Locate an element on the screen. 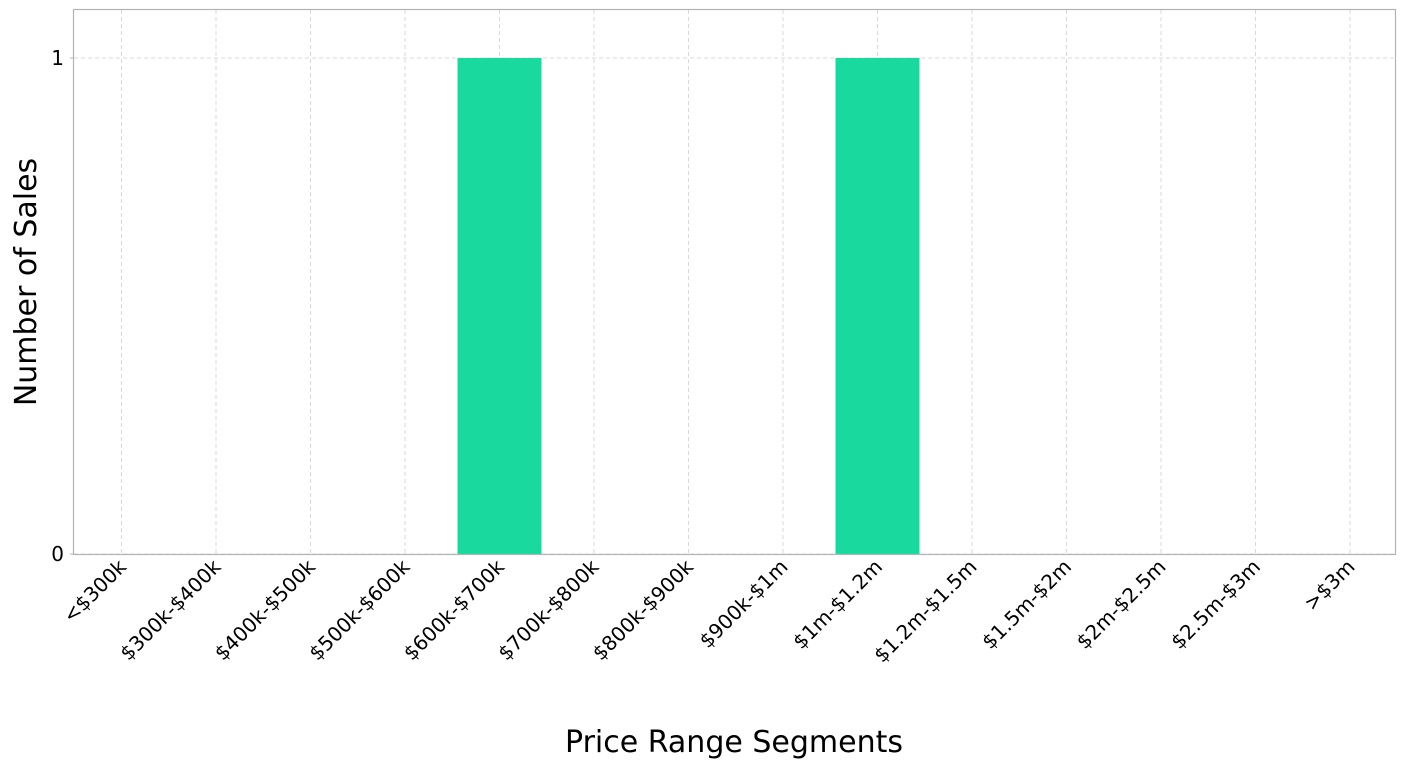 The image size is (1404, 764). x-tick-label: $1.5m-$2m is located at coordinates (1026, 604).